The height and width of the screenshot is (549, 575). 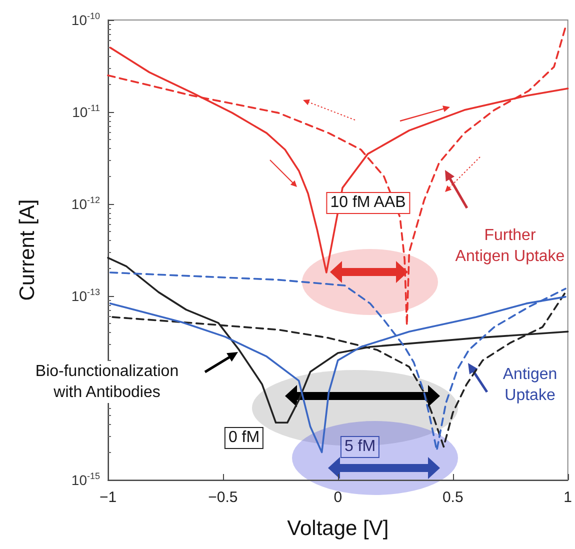 I want to click on y-tick-label: 10$^{-10}$, so click(x=85, y=20).